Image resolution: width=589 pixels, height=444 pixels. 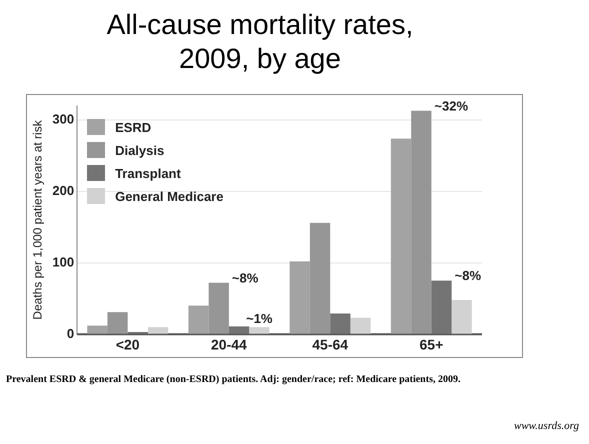 What do you see at coordinates (259, 318) in the screenshot?
I see `annotation: ~1%` at bounding box center [259, 318].